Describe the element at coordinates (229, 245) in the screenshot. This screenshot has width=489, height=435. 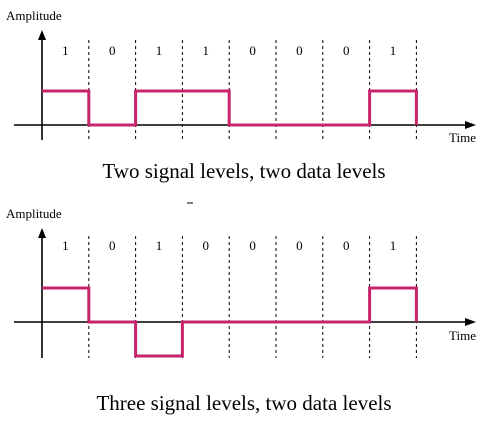
I see `bit-labels: 1 0 1 0 0 0 0 1` at that location.